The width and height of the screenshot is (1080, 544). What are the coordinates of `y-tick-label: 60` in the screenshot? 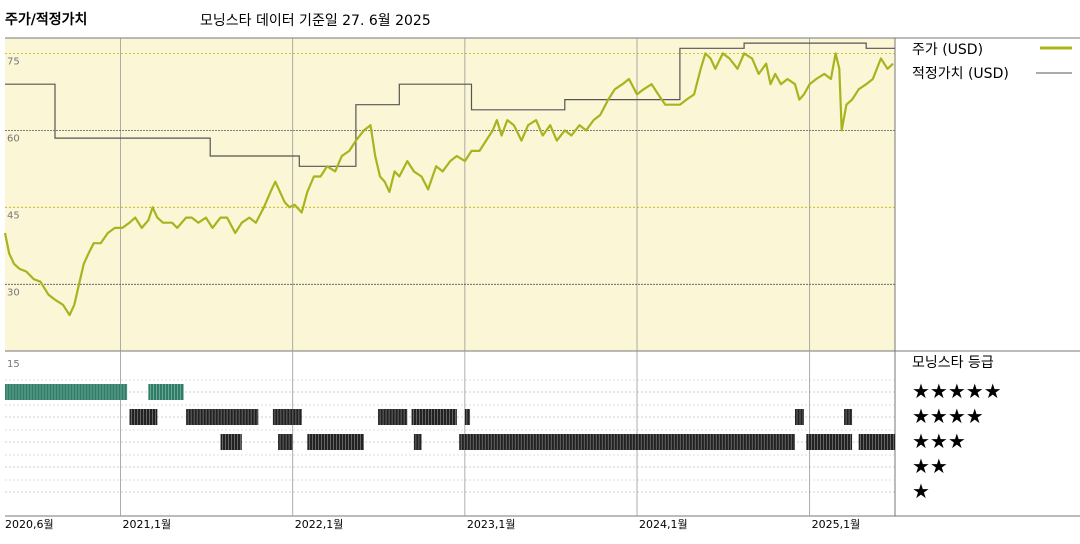 It's located at (13, 138).